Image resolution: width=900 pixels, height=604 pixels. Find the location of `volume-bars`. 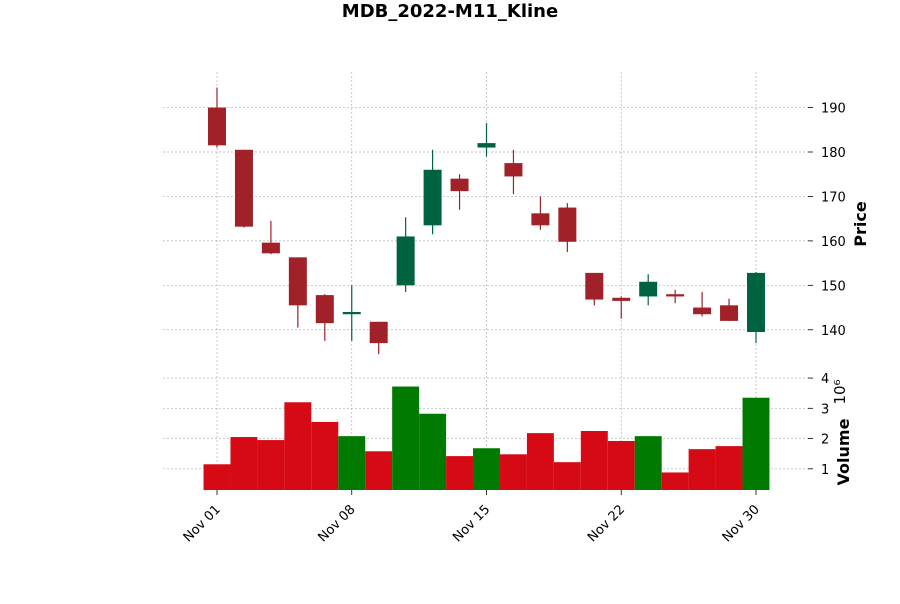

volume-bars is located at coordinates (486, 438).